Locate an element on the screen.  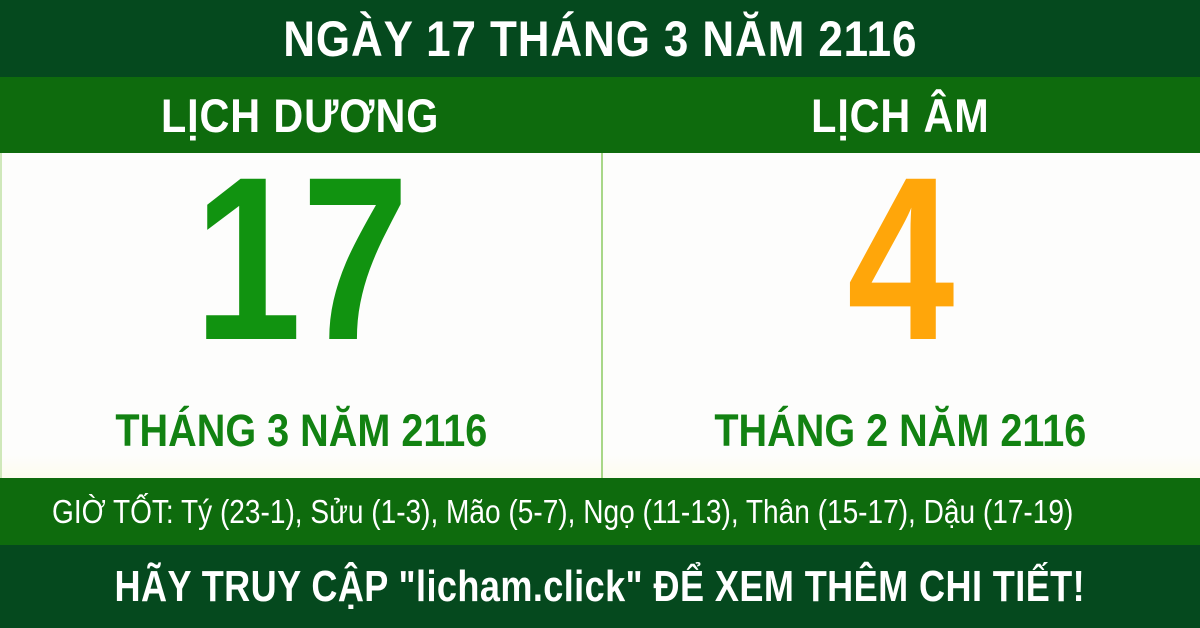
page-title: NGÀY 17 THÁNG 3 NĂM 2116 is located at coordinates (600, 38).